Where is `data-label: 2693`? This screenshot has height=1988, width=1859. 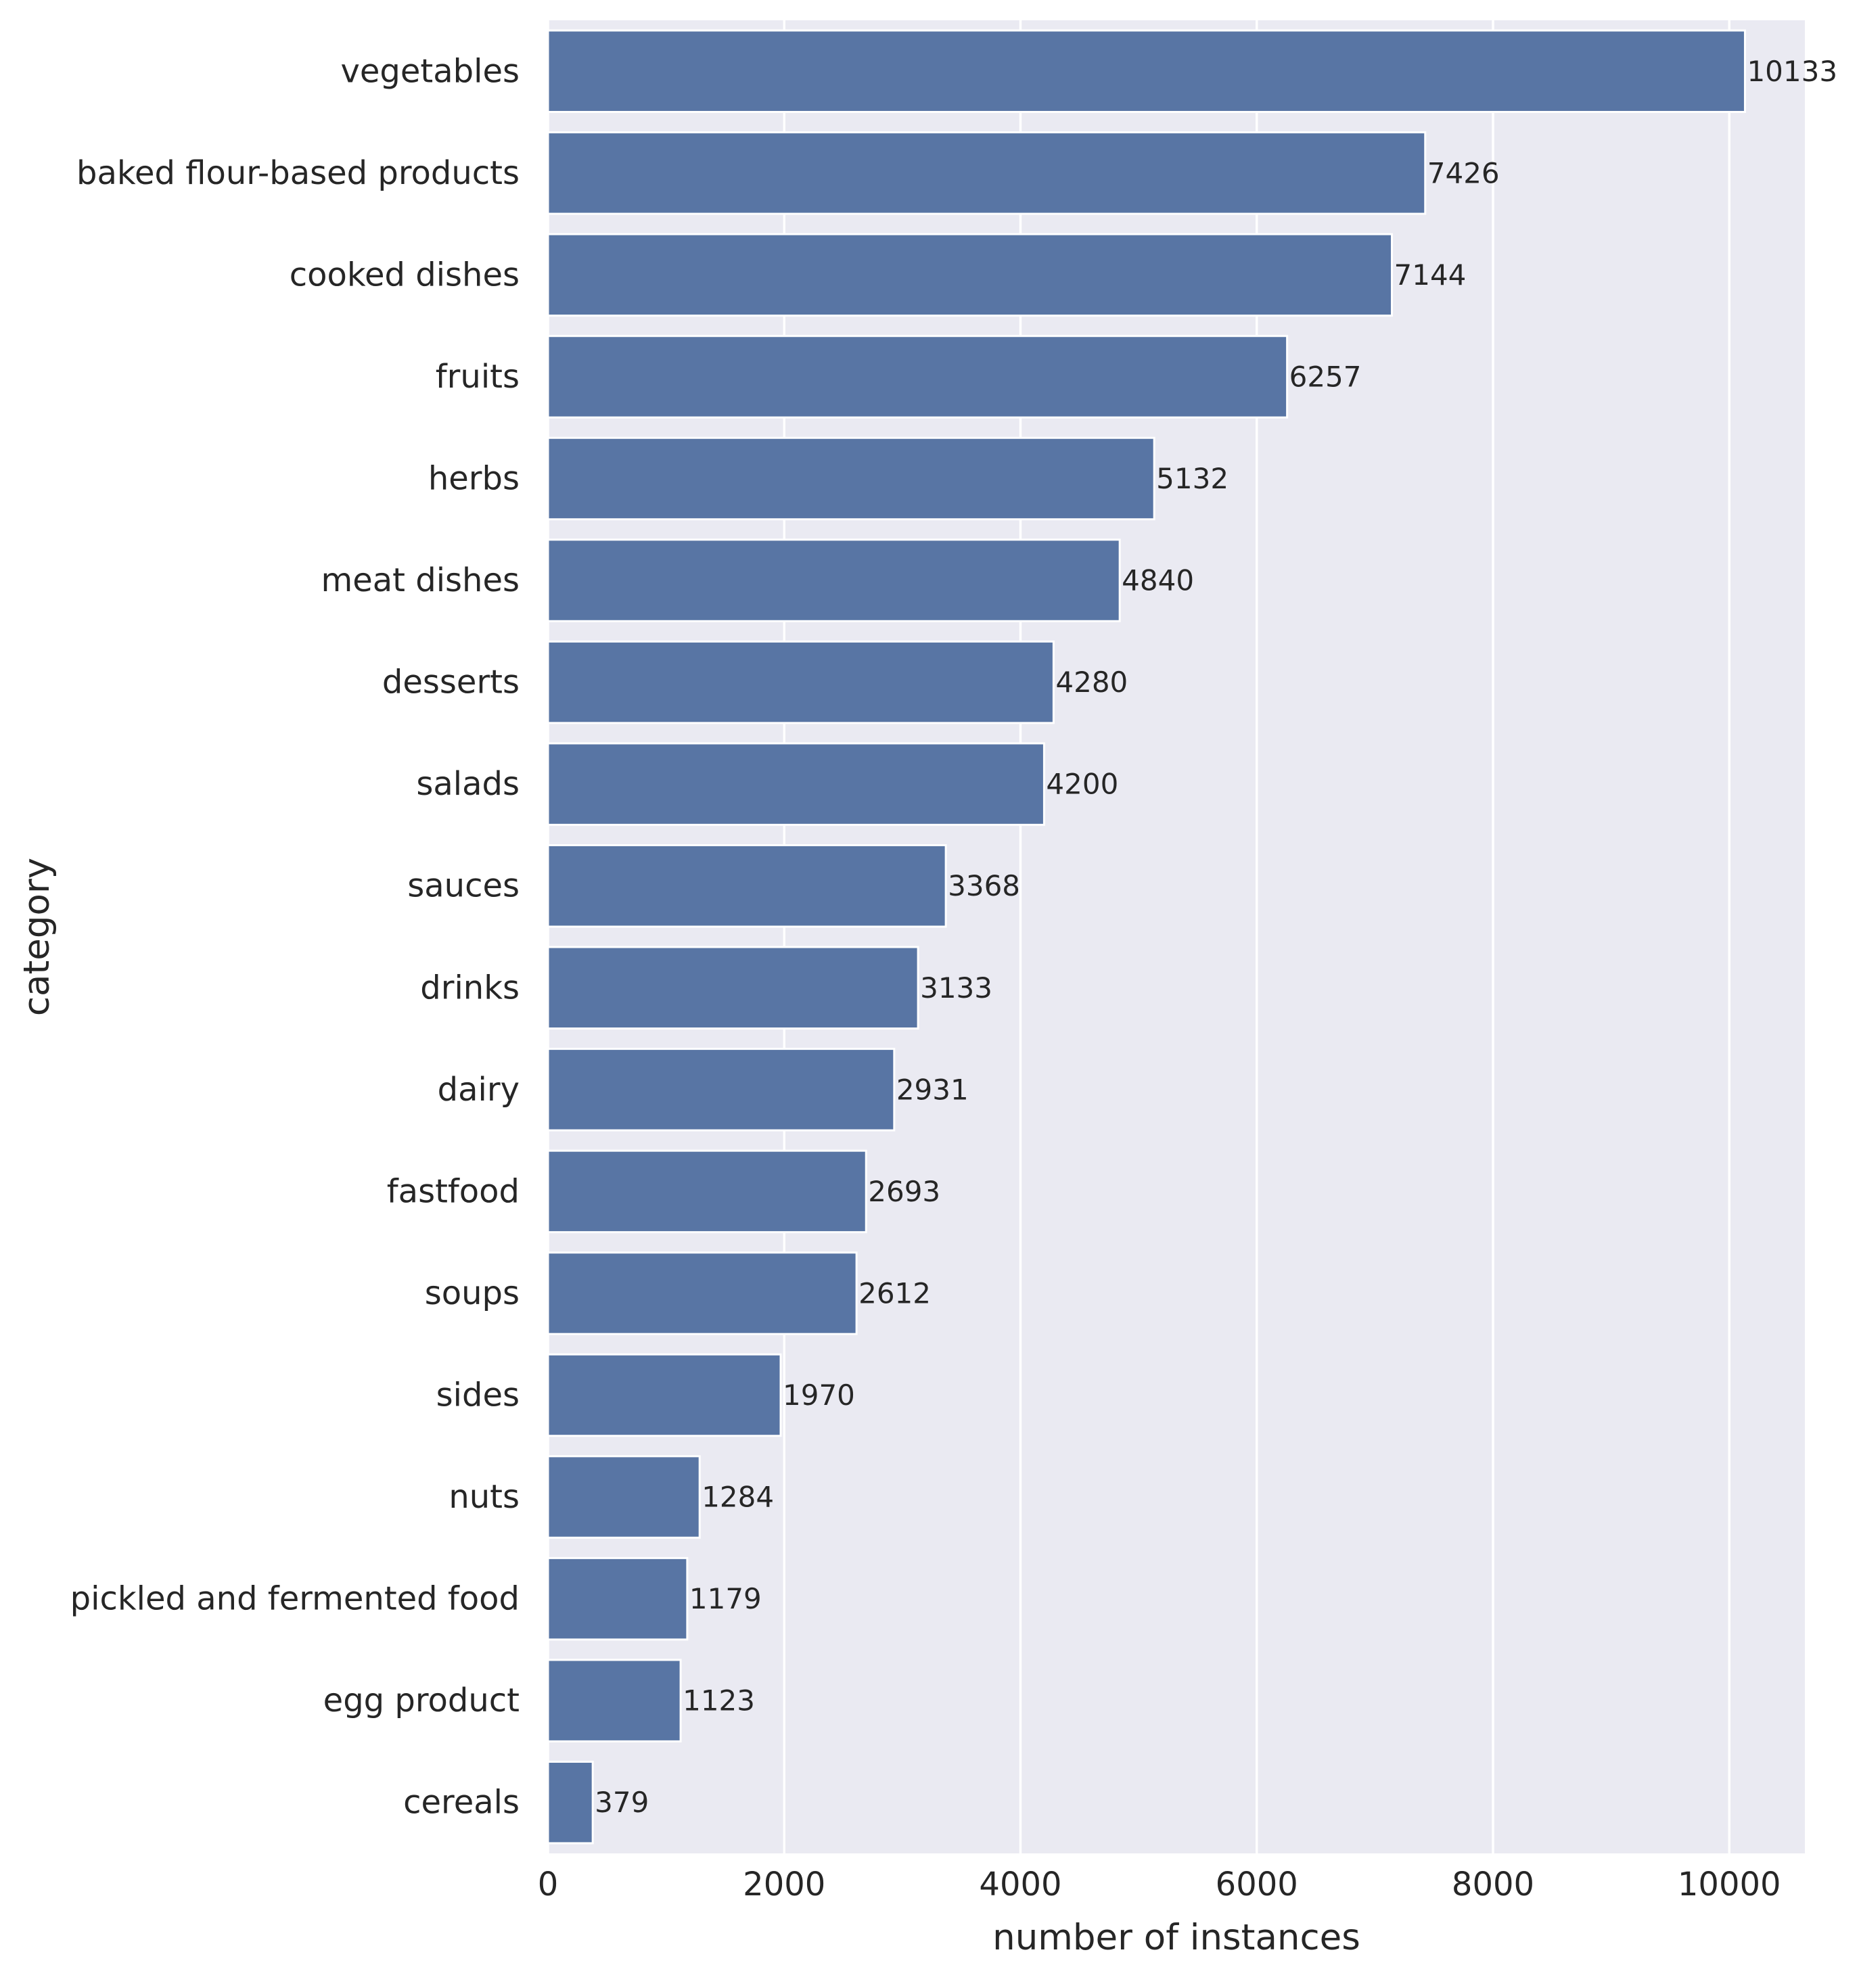 data-label: 2693 is located at coordinates (904, 1191).